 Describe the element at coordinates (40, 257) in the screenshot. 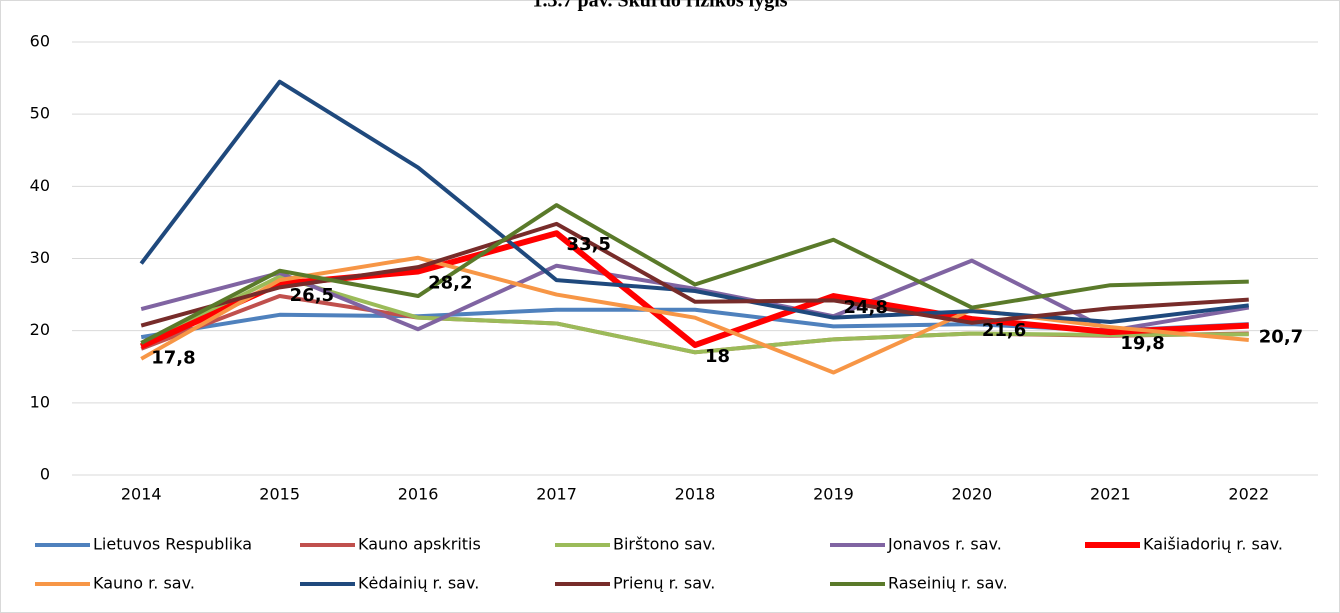

I see `y-tick-label: 30` at that location.